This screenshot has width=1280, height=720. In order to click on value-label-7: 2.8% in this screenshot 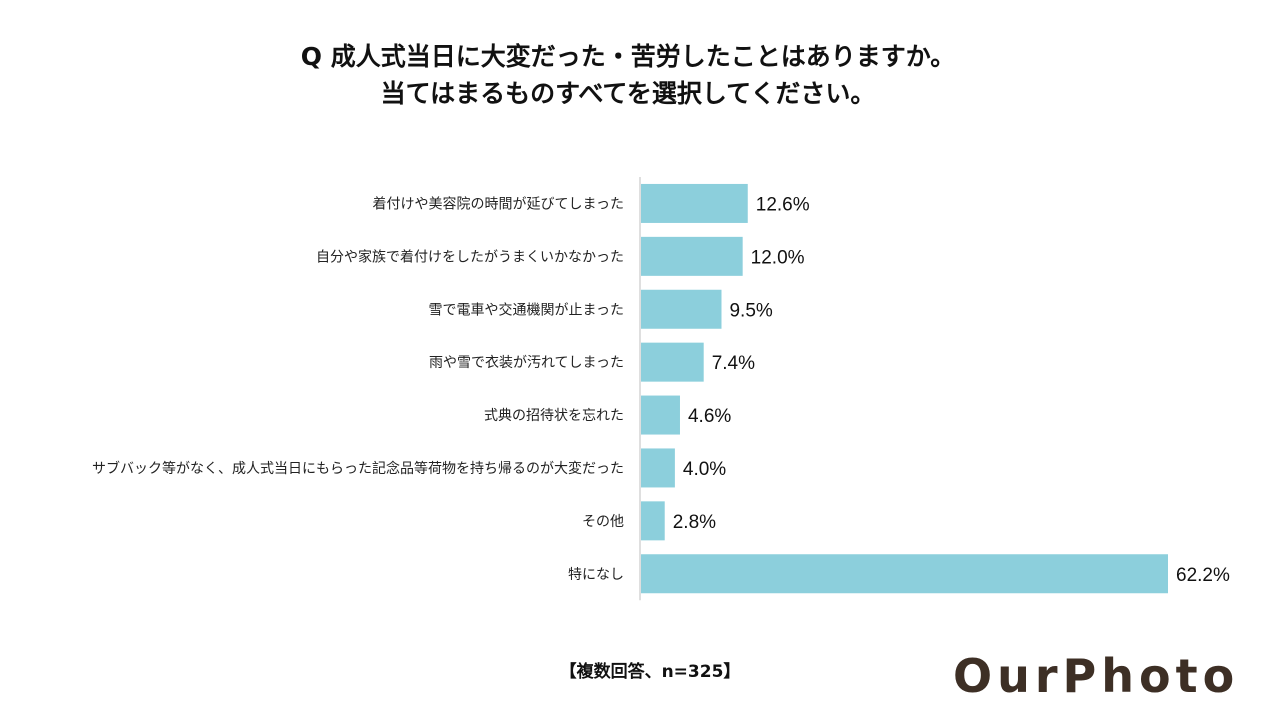, I will do `click(694, 522)`.